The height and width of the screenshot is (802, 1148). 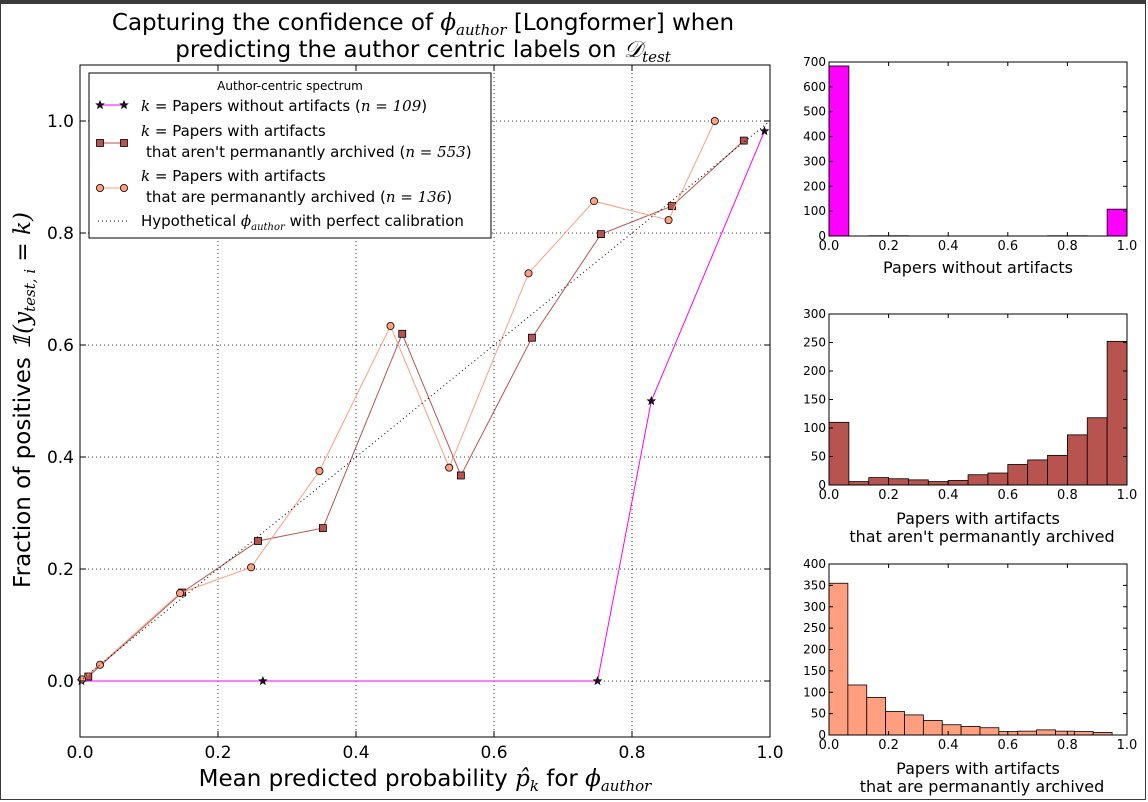 What do you see at coordinates (112, 161) in the screenshot?
I see `legend-markers` at bounding box center [112, 161].